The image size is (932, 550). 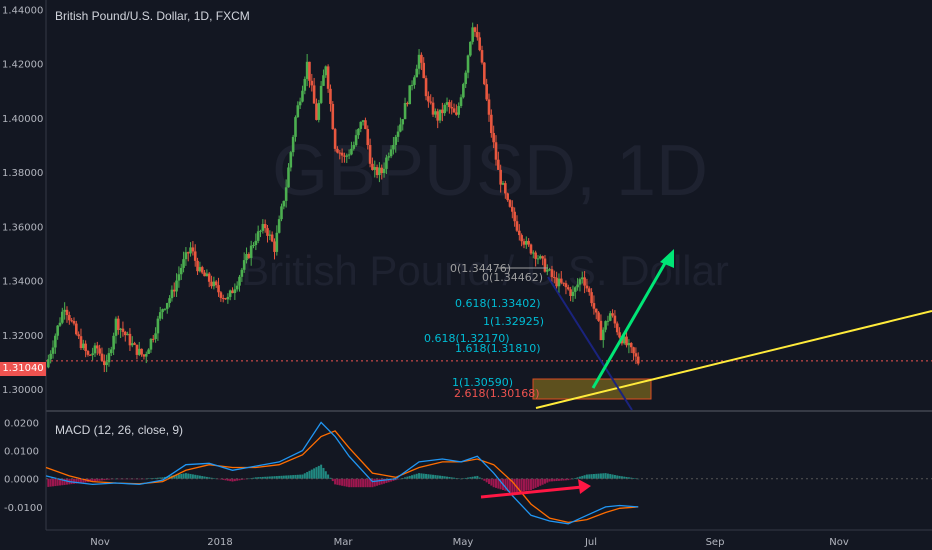 I want to click on fib-label: 1.618(1.31810), so click(x=498, y=348).